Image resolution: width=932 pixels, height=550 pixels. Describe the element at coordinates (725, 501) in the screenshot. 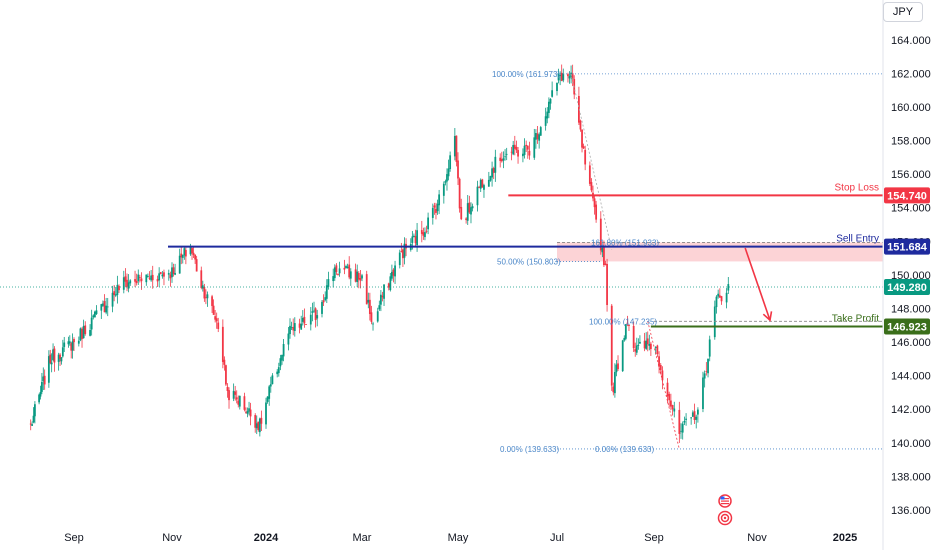

I see `us-flag-event-icon` at that location.